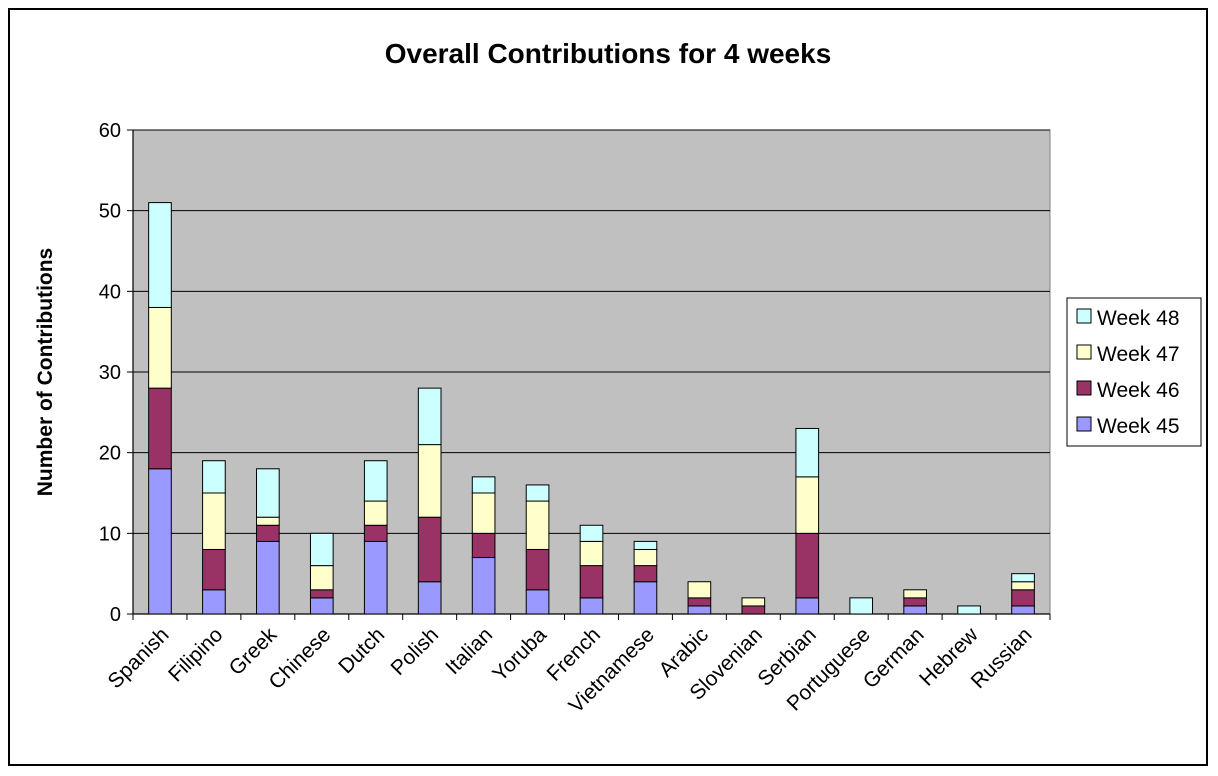  What do you see at coordinates (361, 650) in the screenshot?
I see `x-tick-label: Dutch` at bounding box center [361, 650].